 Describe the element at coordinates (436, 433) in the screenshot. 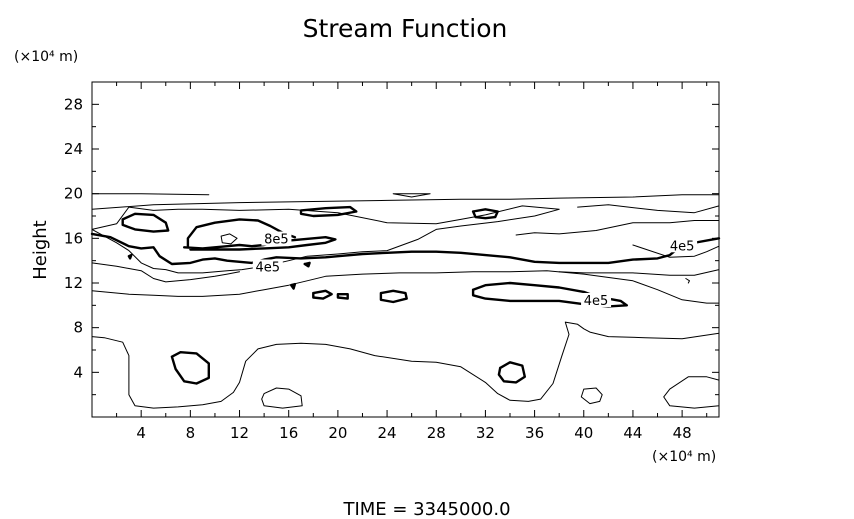

I see `x-tick-label: 28` at that location.